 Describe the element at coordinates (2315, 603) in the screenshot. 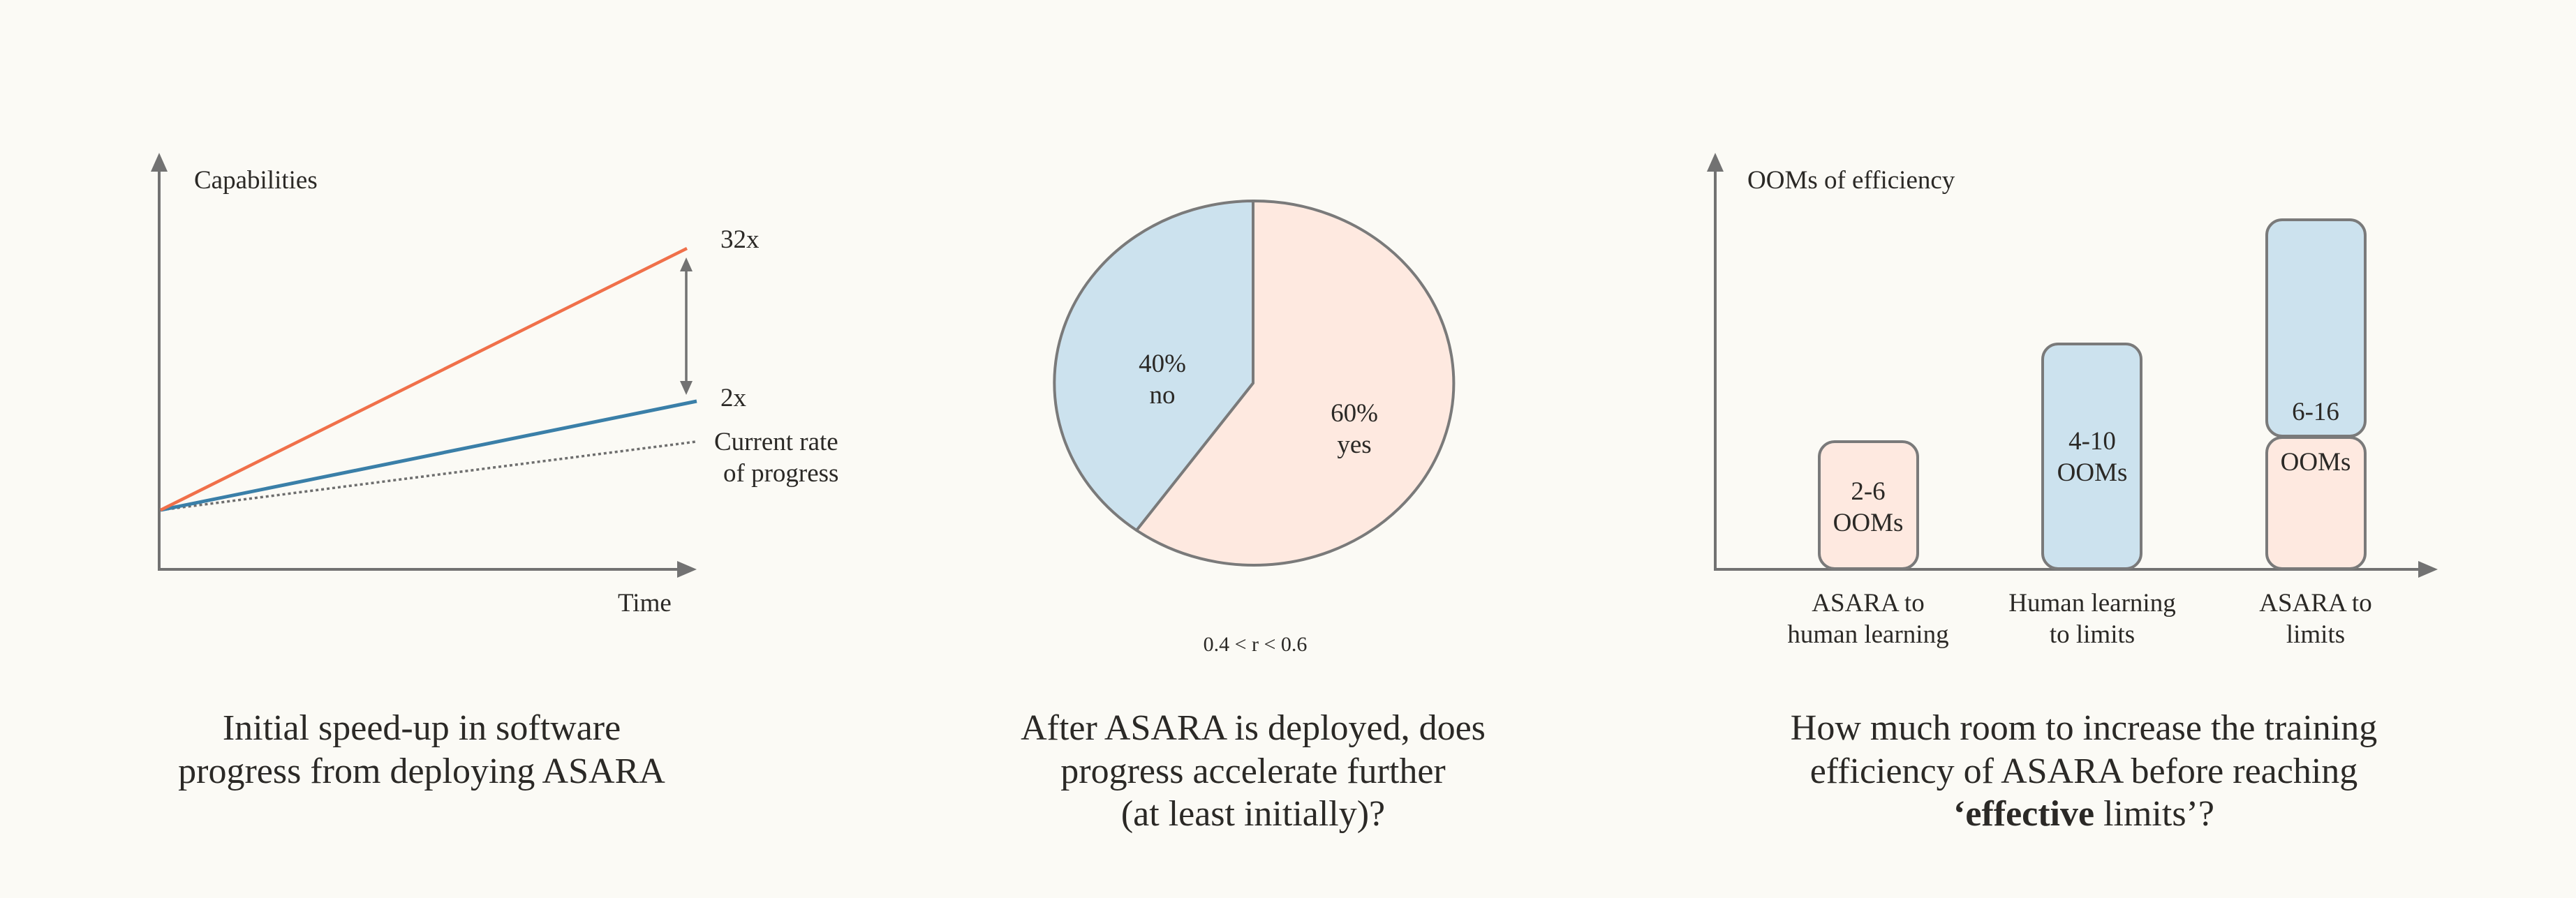

I see `category3-line1: ASARA to` at that location.